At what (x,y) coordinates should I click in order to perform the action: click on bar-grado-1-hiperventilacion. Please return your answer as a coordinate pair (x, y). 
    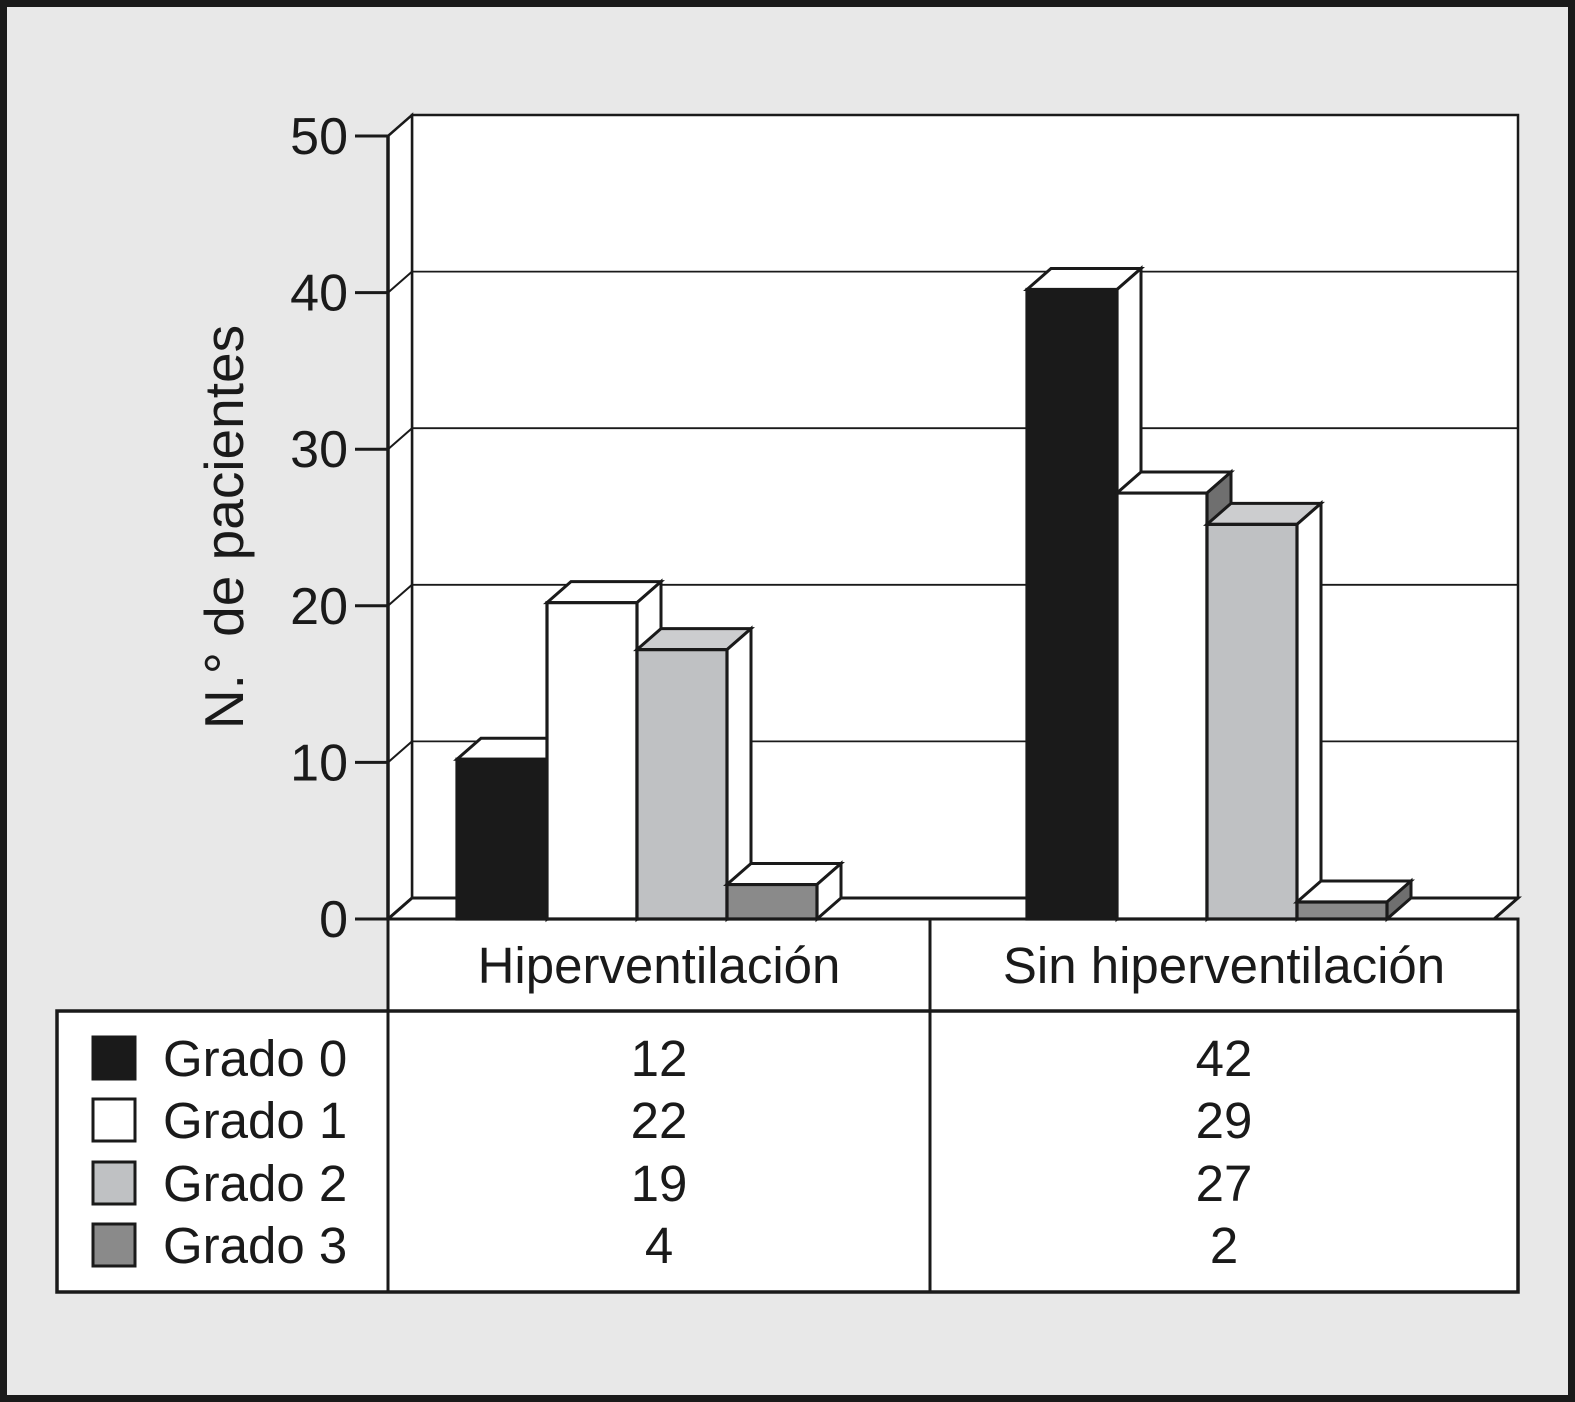
    Looking at the image, I should click on (592, 761).